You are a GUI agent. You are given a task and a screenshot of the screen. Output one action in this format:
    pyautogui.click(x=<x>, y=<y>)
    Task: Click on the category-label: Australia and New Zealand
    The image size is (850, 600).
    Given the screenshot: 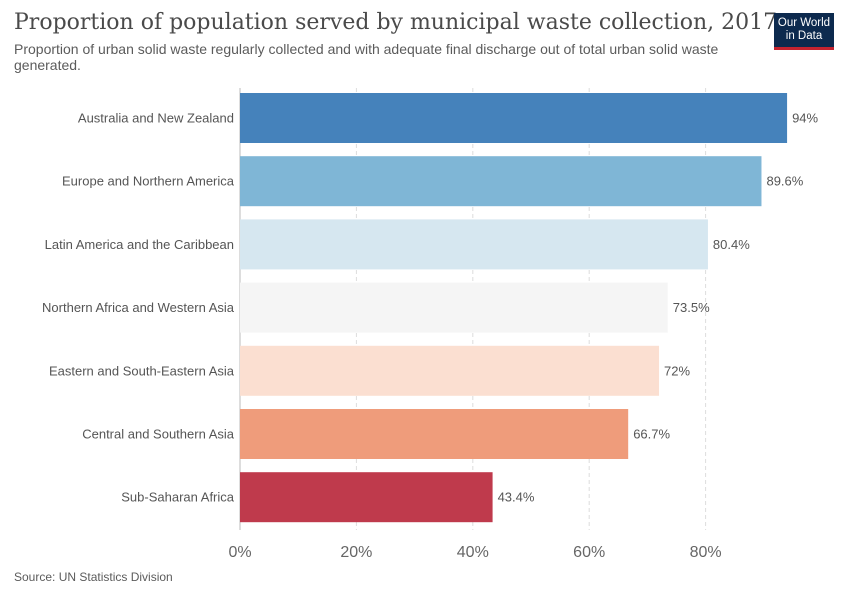 What is the action you would take?
    pyautogui.click(x=156, y=118)
    